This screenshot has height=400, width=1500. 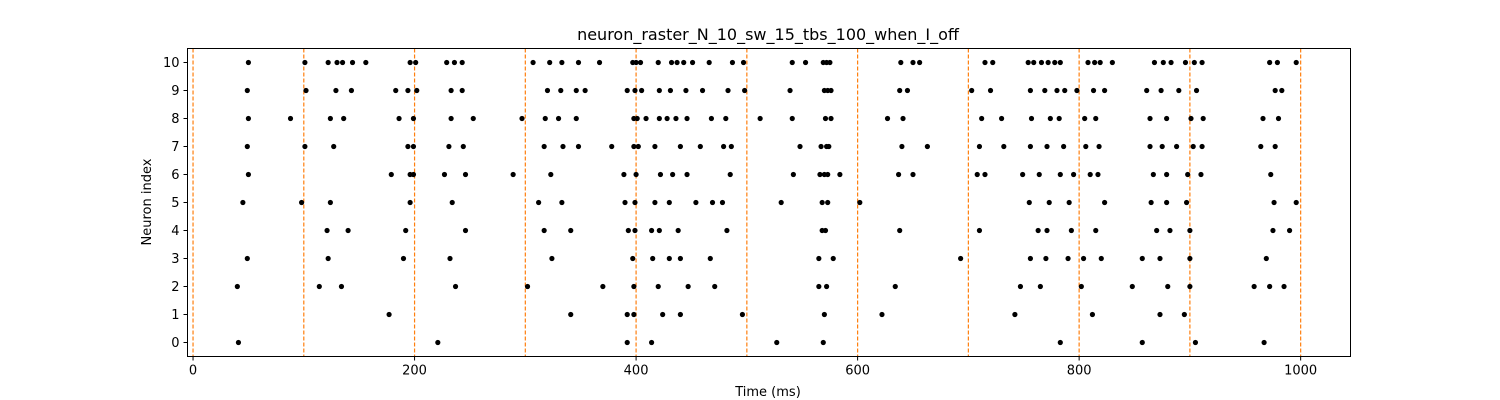 I want to click on y-tick-label: 7, so click(x=175, y=147).